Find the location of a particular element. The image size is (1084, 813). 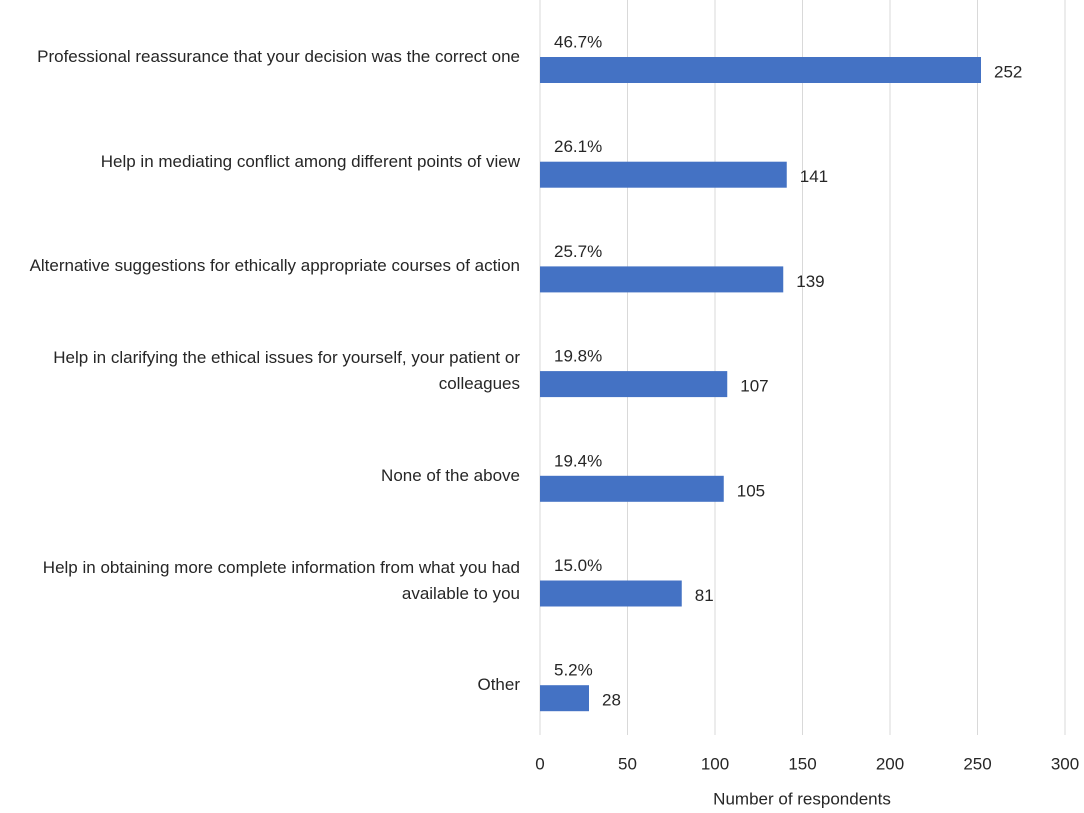

category-text: None of the above is located at coordinates (450, 475).